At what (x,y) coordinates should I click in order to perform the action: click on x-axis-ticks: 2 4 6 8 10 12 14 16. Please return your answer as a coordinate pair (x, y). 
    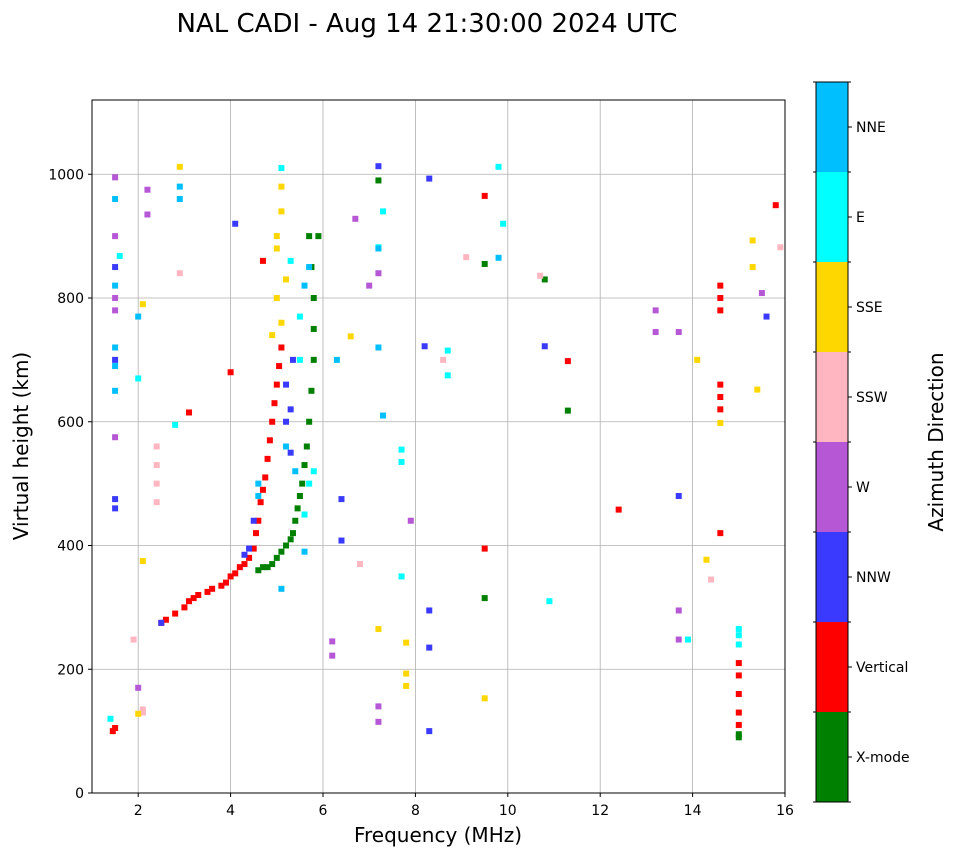
    Looking at the image, I should click on (464, 806).